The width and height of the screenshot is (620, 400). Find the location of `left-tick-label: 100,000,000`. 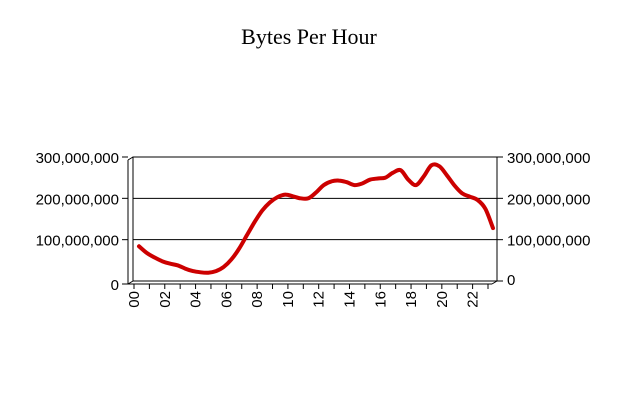

left-tick-label: 100,000,000 is located at coordinates (77, 241).